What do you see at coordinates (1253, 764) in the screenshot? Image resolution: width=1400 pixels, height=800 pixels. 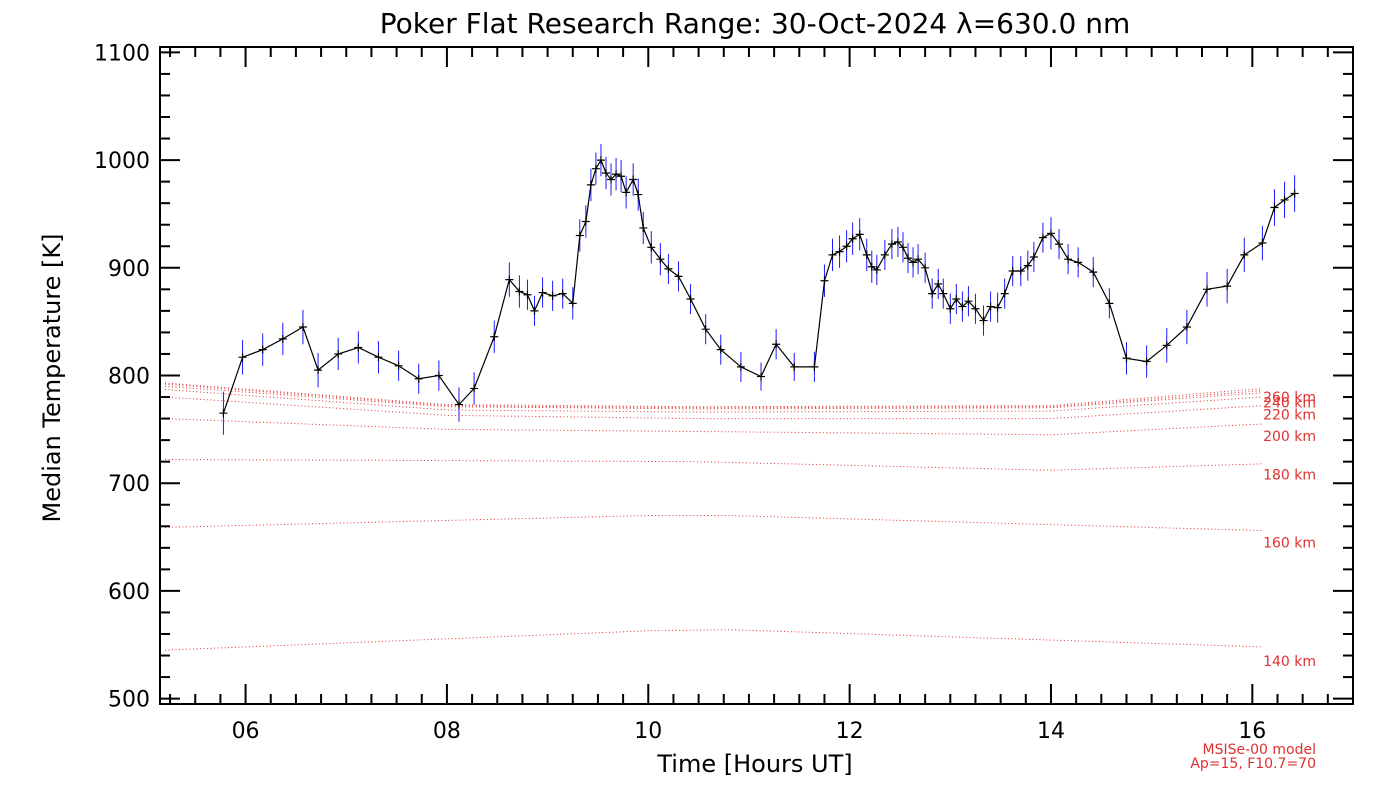 I see `model-note-line-2: Ap=15, F10.7=70` at bounding box center [1253, 764].